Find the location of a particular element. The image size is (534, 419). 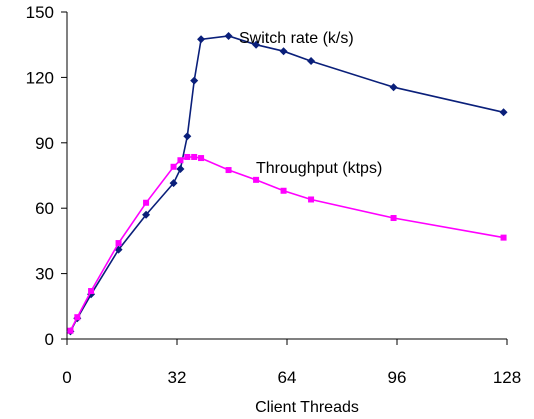

throughput-series-label: Throughput (ktps) is located at coordinates (319, 168).